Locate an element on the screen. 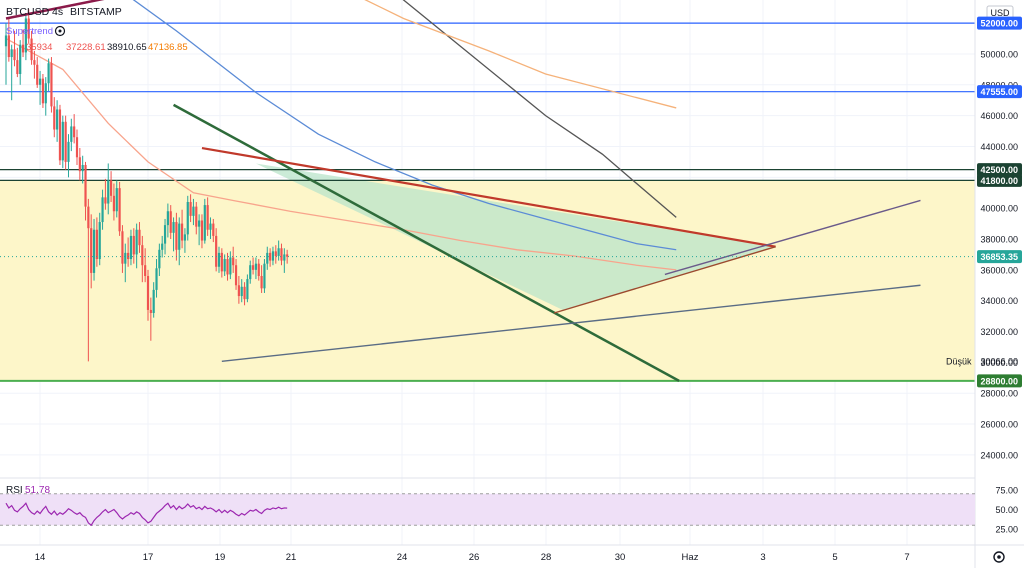  resistance-upper-line is located at coordinates (55, 10).